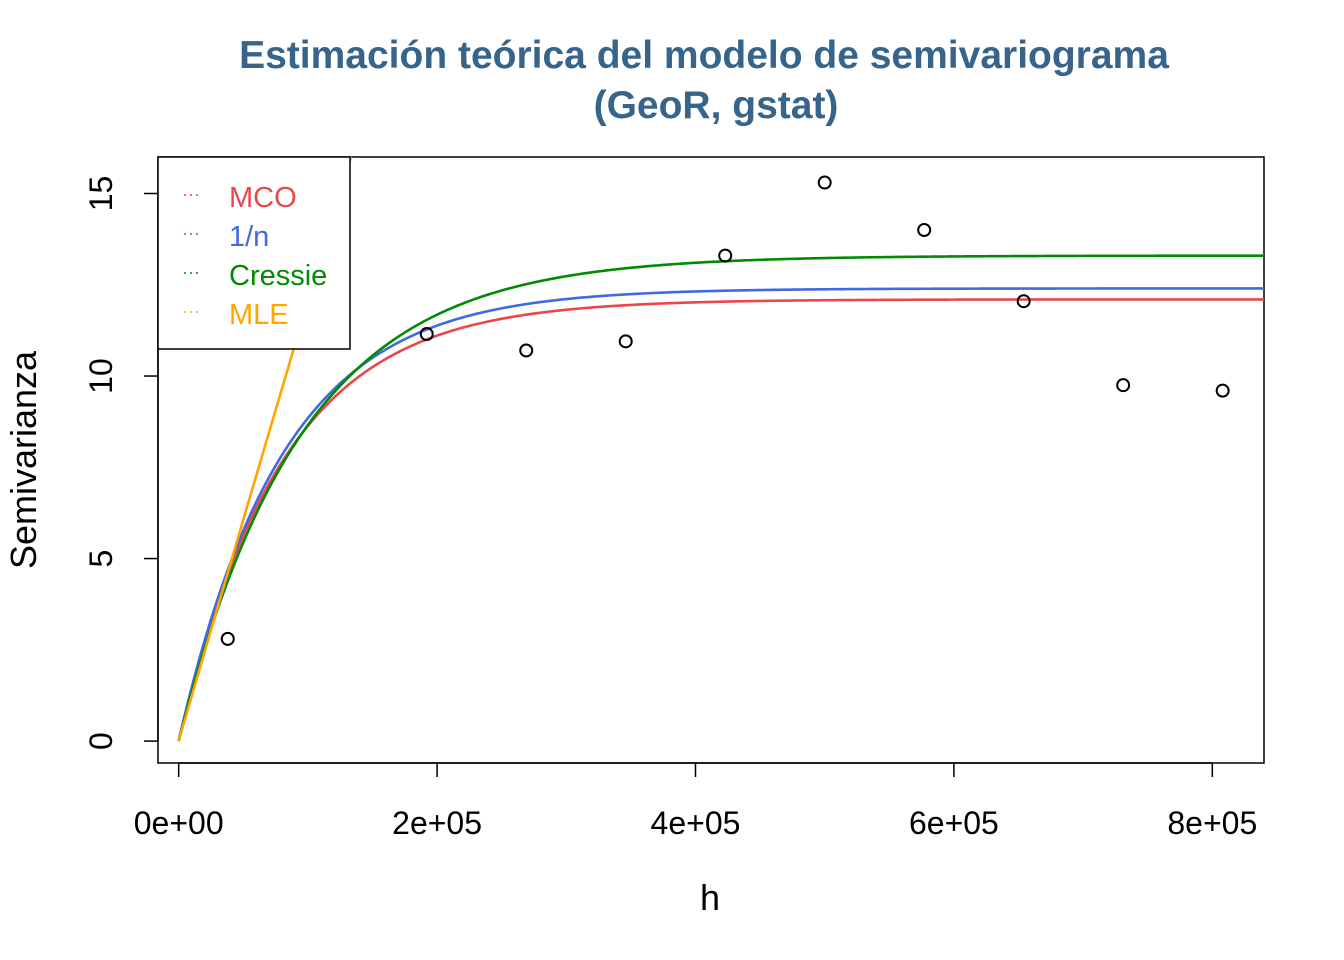 This screenshot has width=1344, height=960. Describe the element at coordinates (101, 559) in the screenshot. I see `y-tick-label-1: 5` at that location.